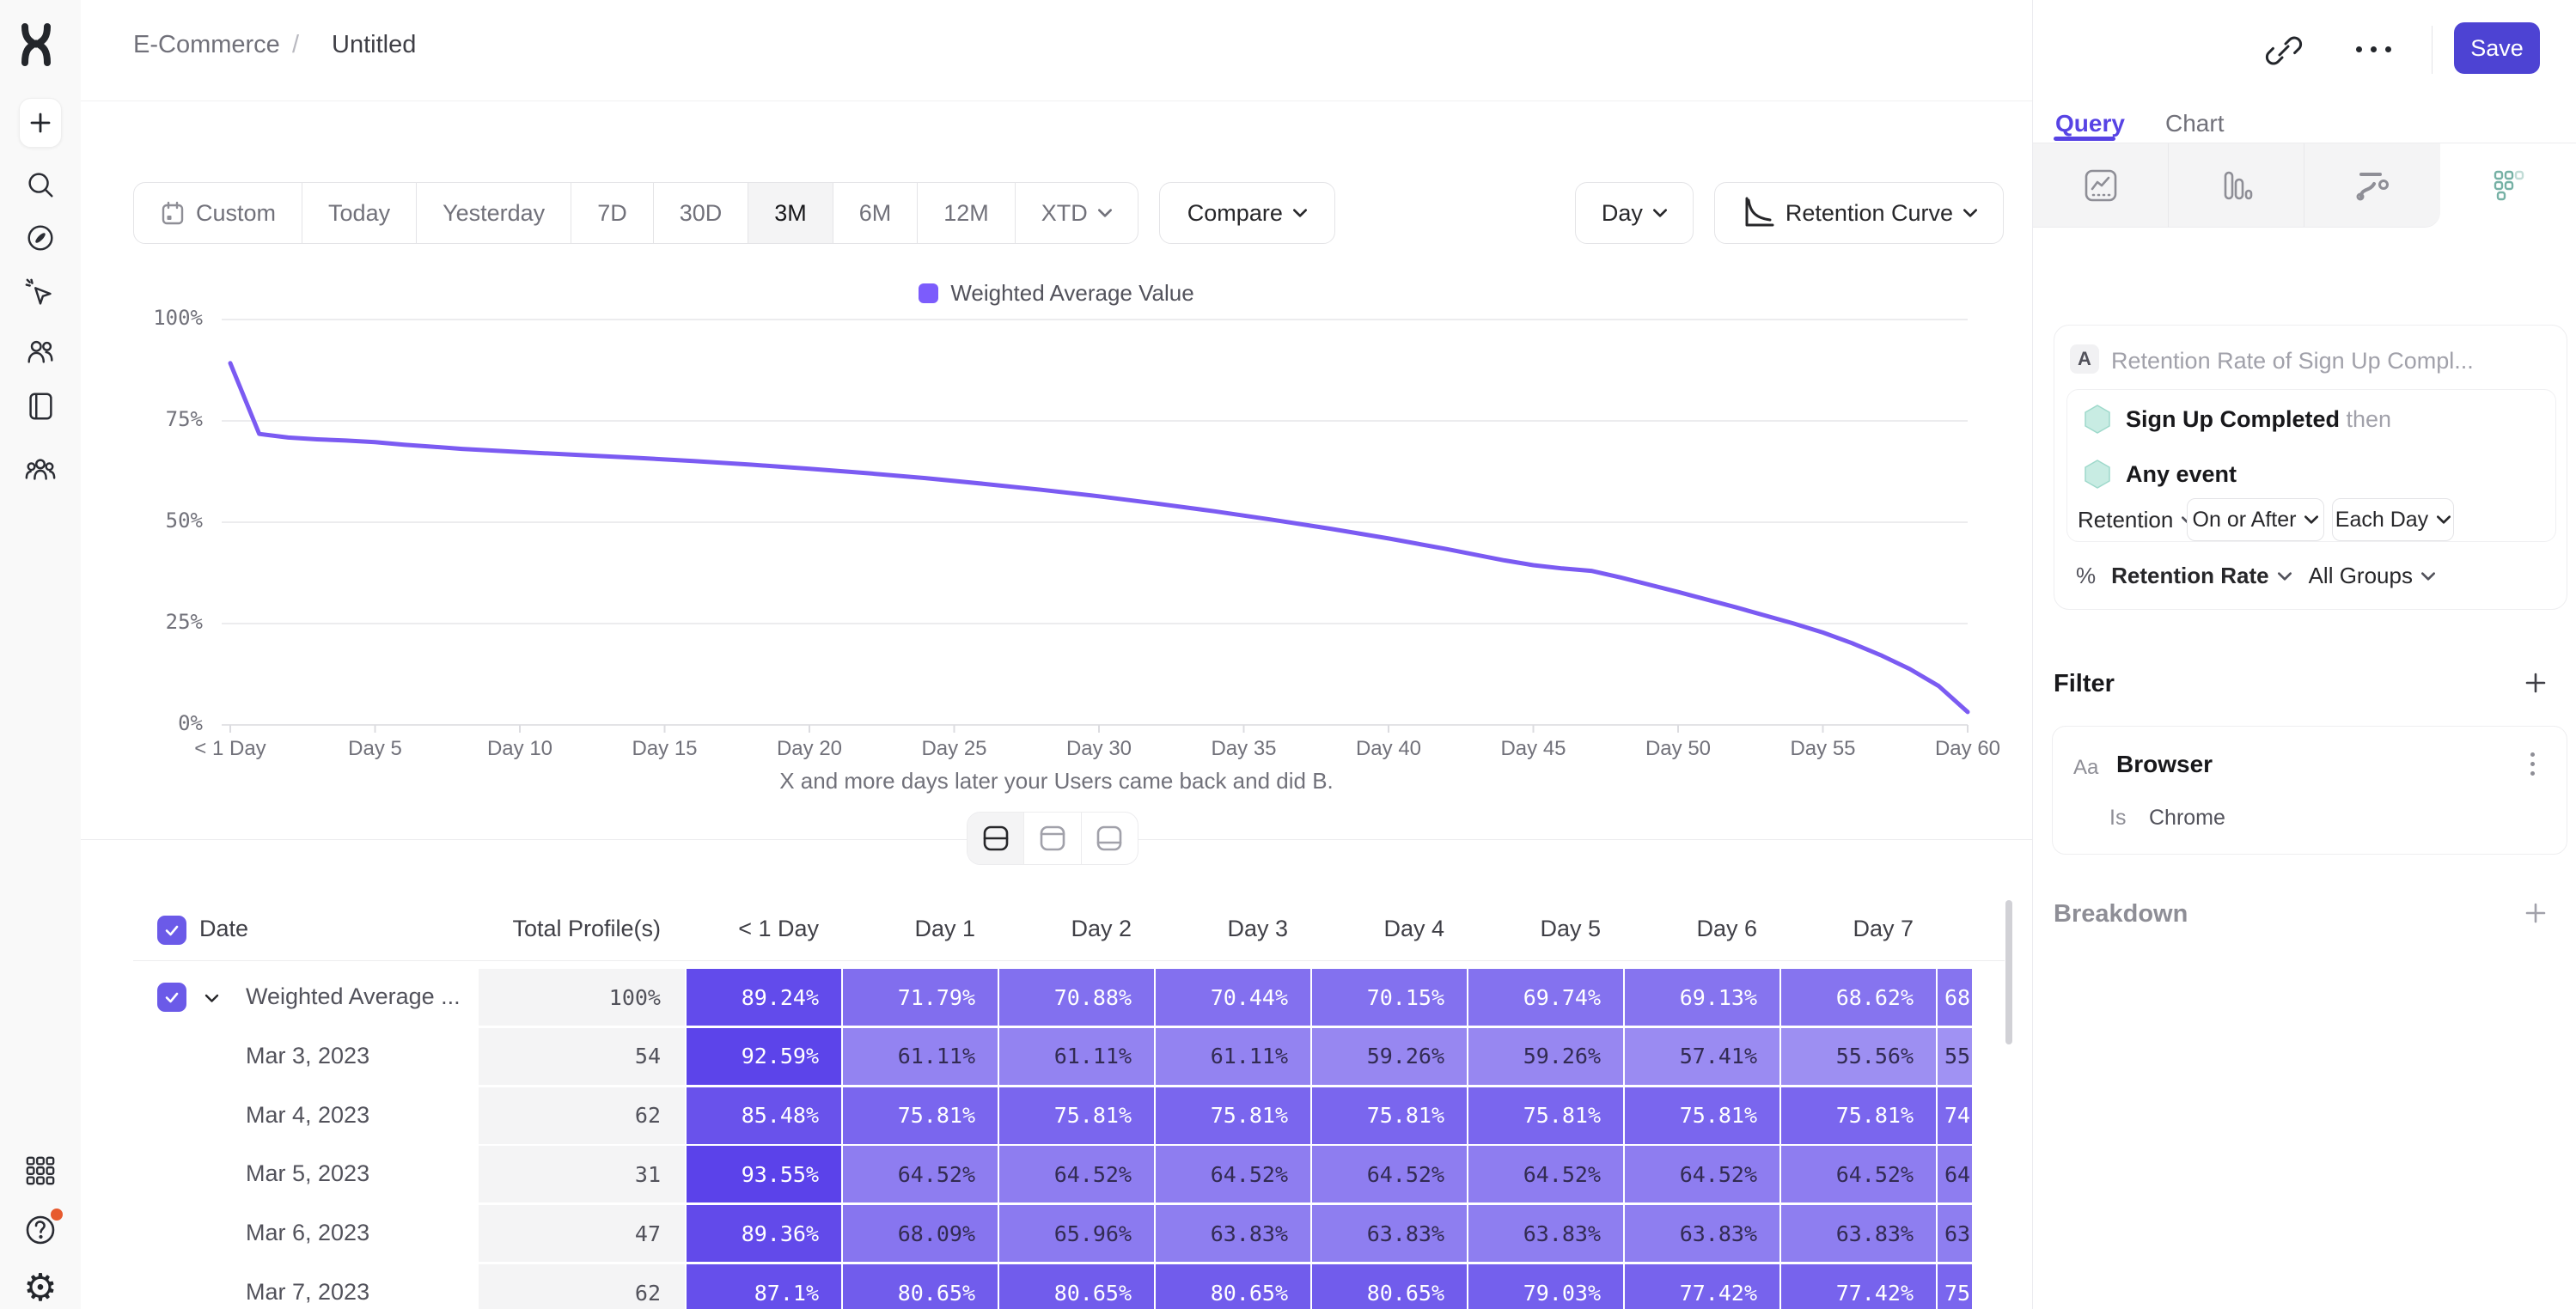 The width and height of the screenshot is (2576, 1309). What do you see at coordinates (944, 929) in the screenshot?
I see `column-header-day: Day 1` at bounding box center [944, 929].